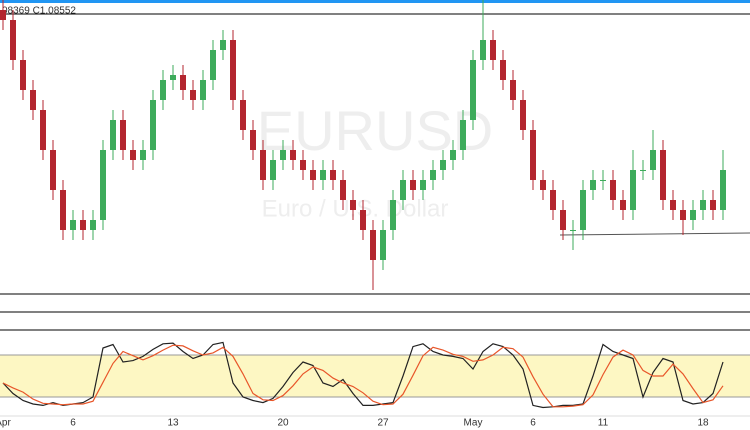  I want to click on x-tick-label: 13, so click(173, 423).